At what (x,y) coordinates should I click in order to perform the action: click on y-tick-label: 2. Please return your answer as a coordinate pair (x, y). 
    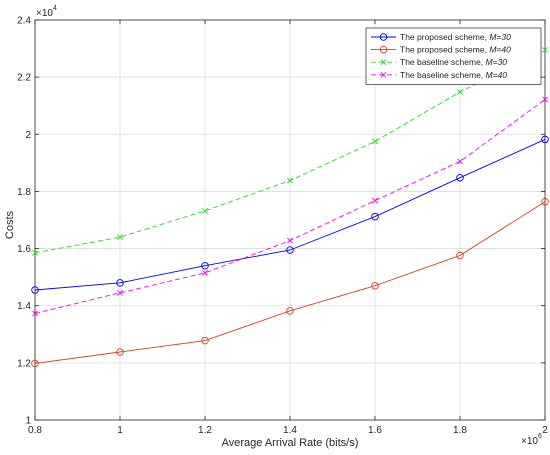
    Looking at the image, I should click on (28, 135).